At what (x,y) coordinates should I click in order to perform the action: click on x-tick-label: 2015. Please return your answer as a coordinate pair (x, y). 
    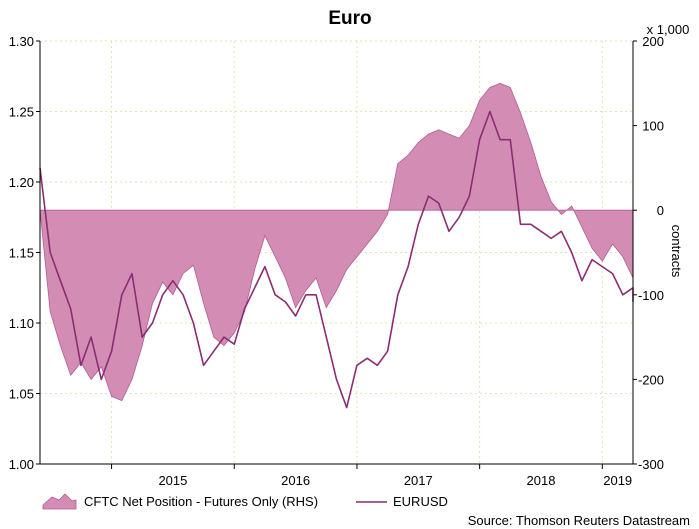
    Looking at the image, I should click on (172, 480).